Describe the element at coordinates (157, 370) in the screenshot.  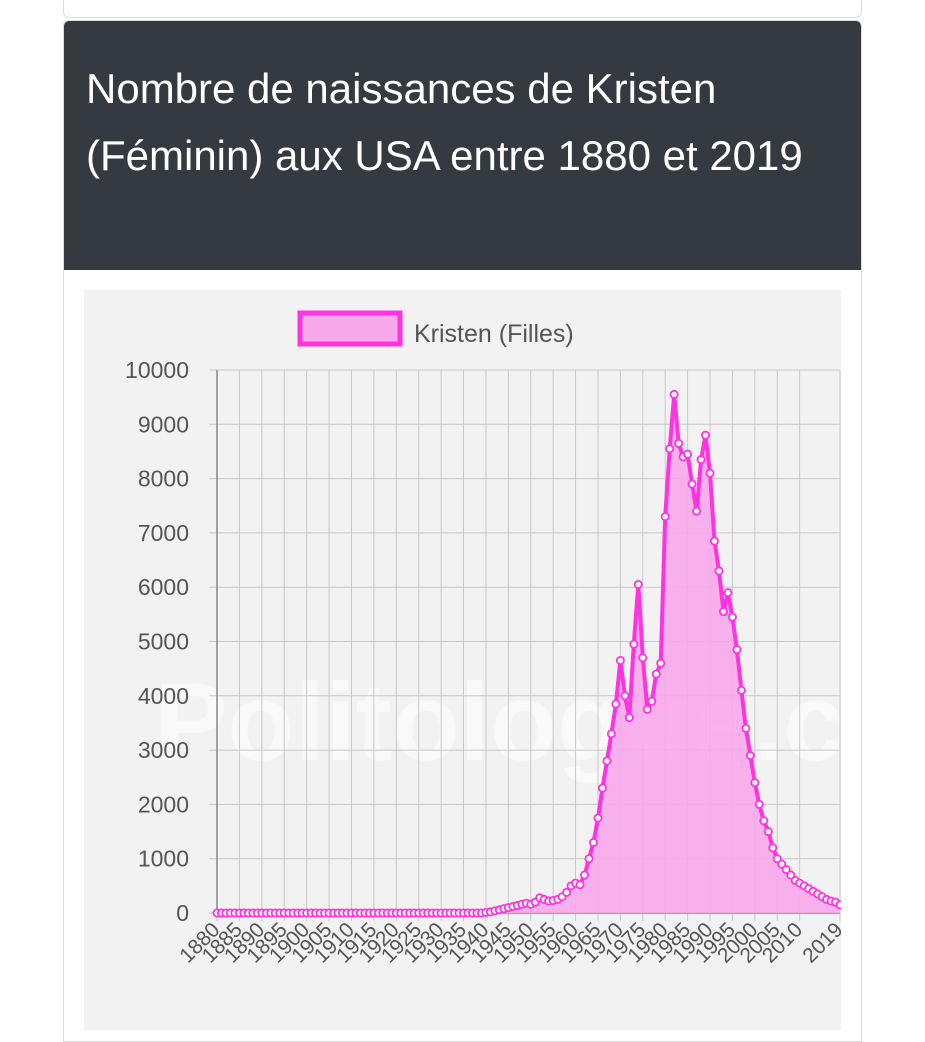
I see `y-tick-label: 10000` at that location.